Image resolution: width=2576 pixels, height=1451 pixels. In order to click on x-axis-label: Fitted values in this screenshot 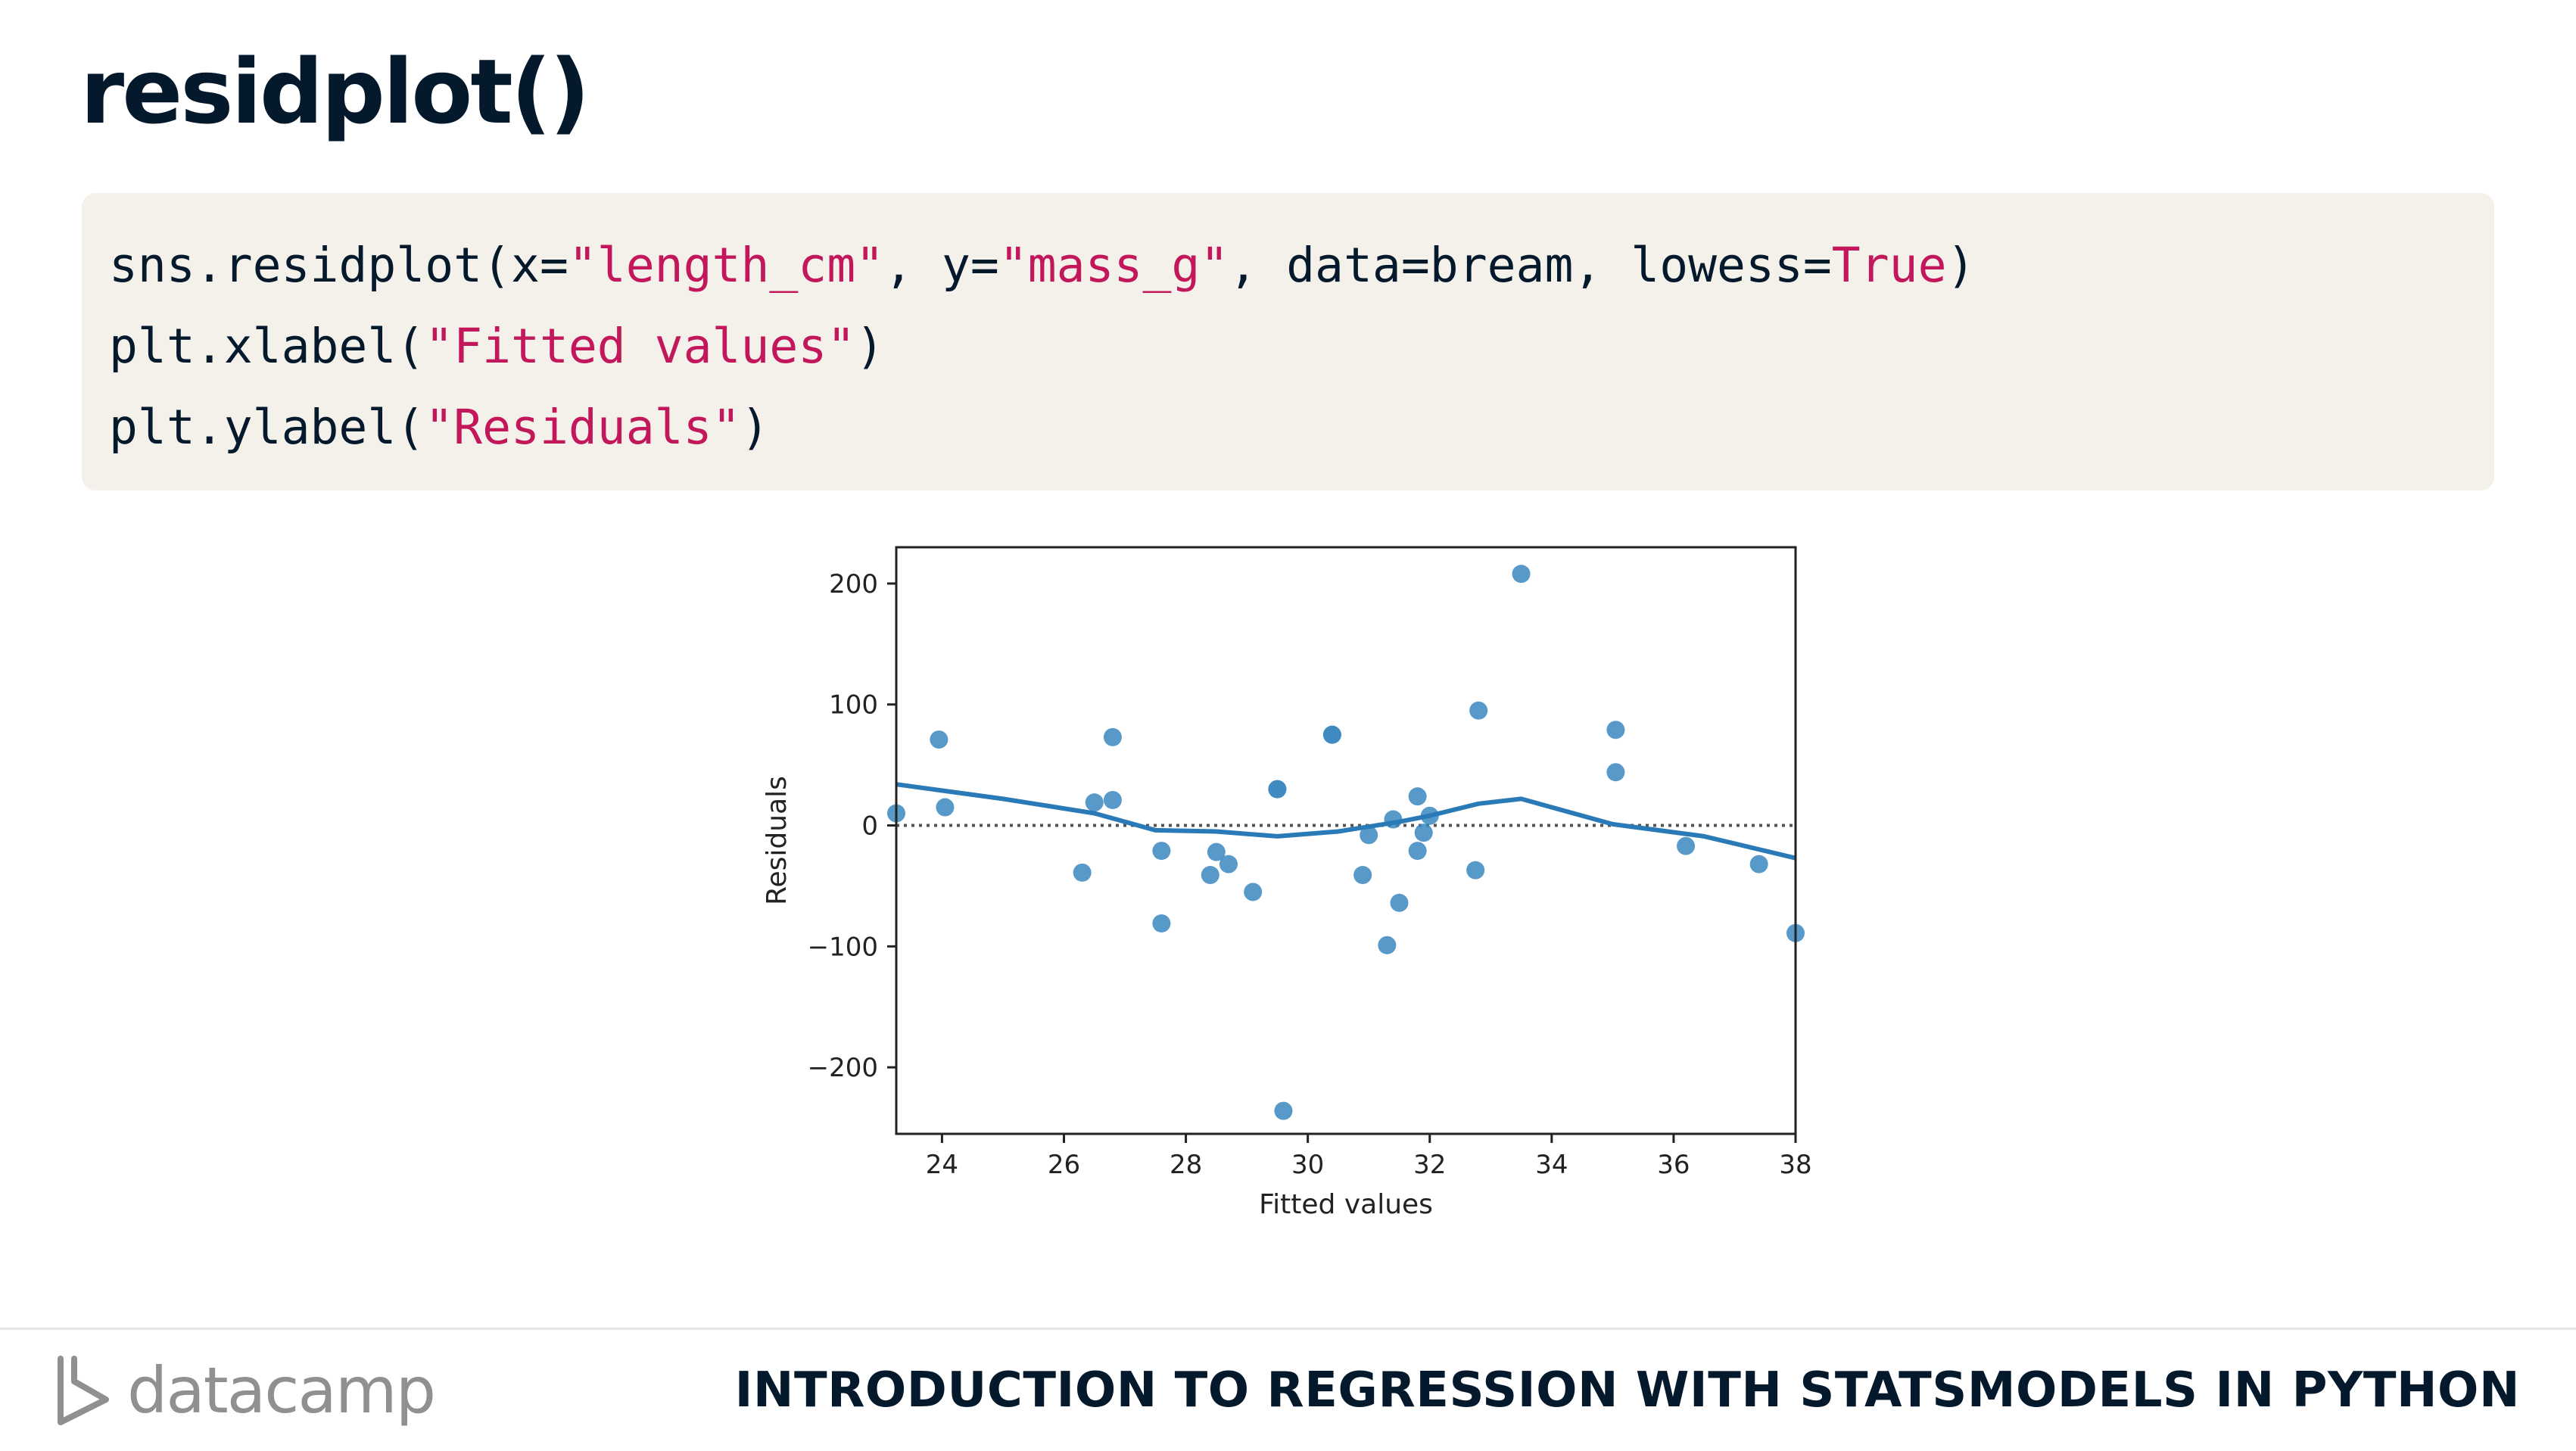, I will do `click(1346, 1204)`.